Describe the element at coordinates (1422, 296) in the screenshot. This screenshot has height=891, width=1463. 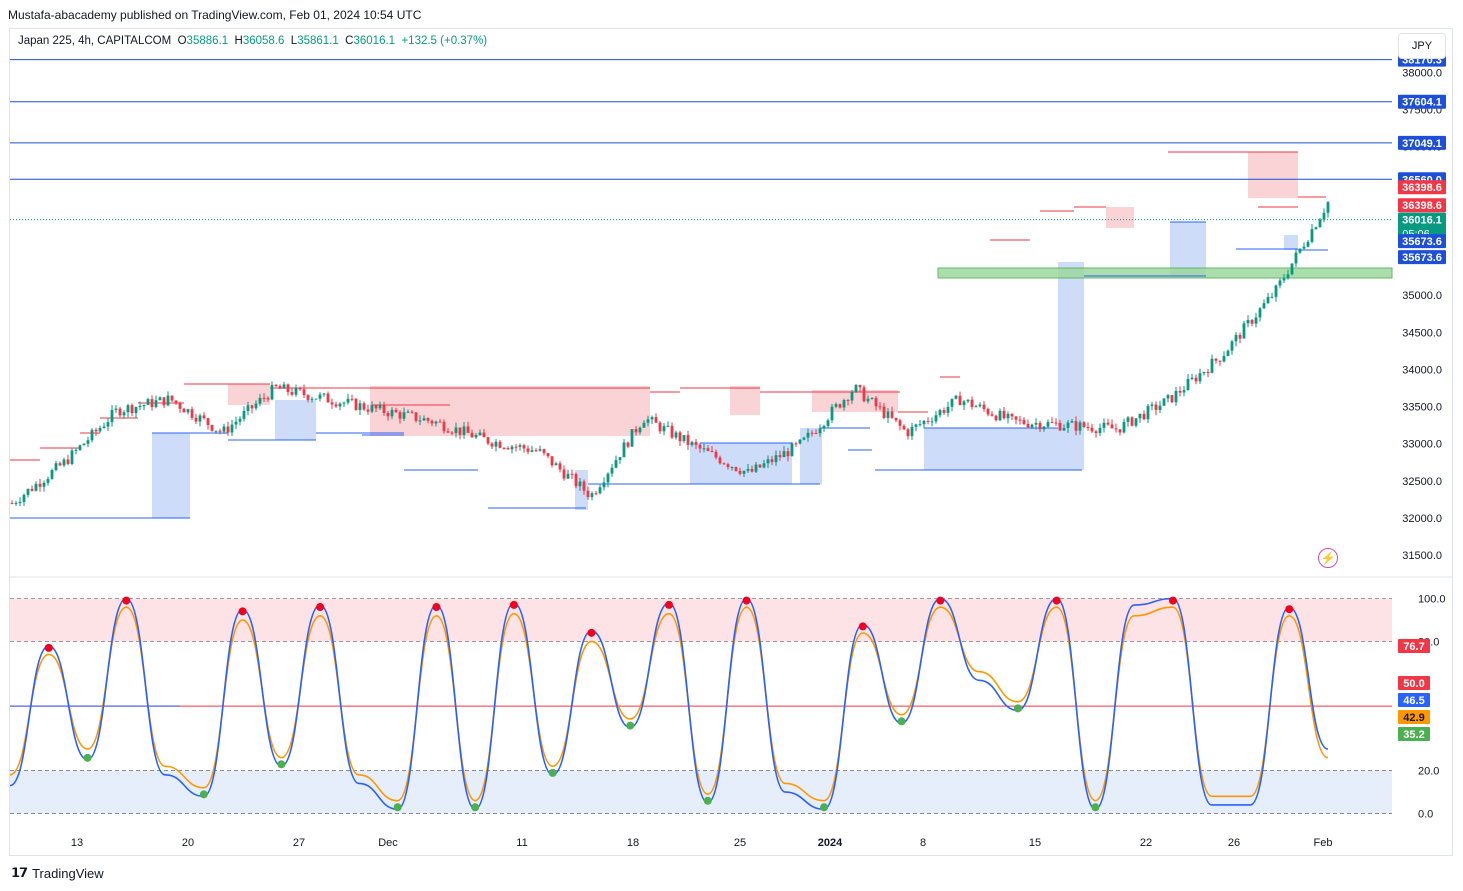
I see `price-tick-label: 35000.0` at that location.